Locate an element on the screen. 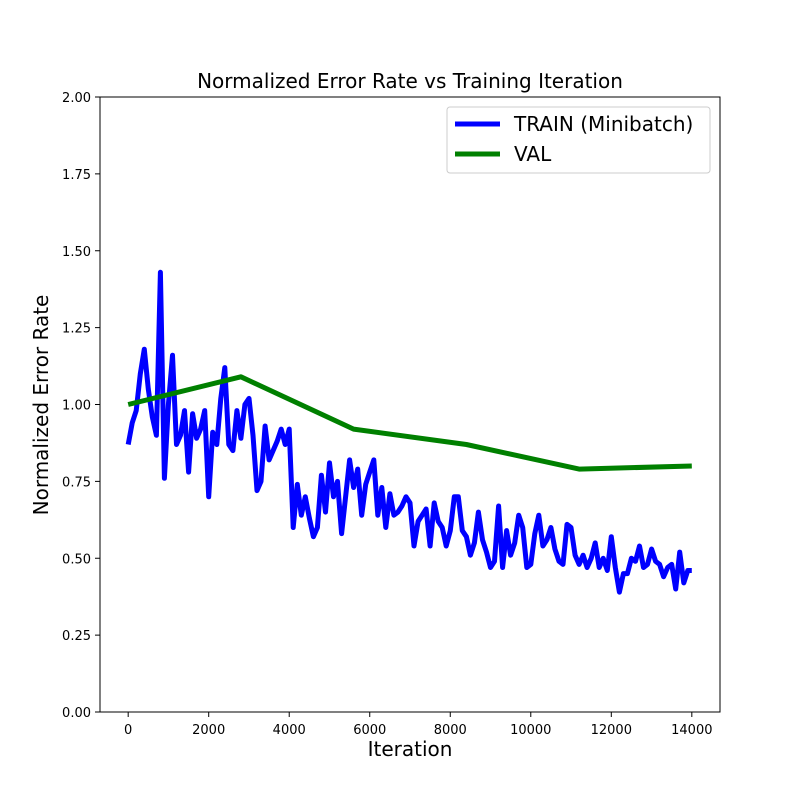 The image size is (800, 800). legend-label-val: VAL is located at coordinates (533, 154).